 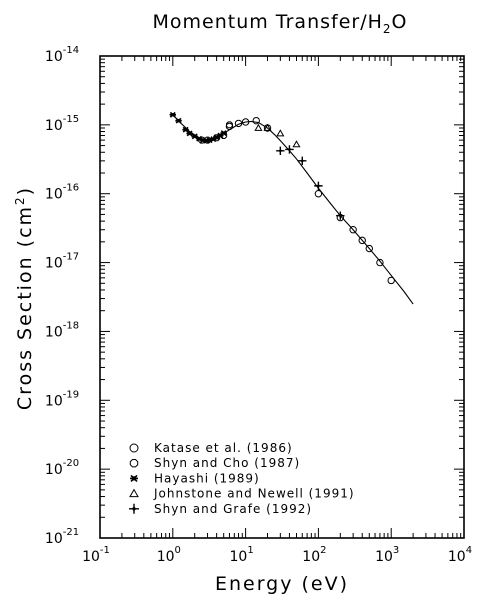 I want to click on y-axis-title: Cross Section (cm2), so click(x=24, y=298).